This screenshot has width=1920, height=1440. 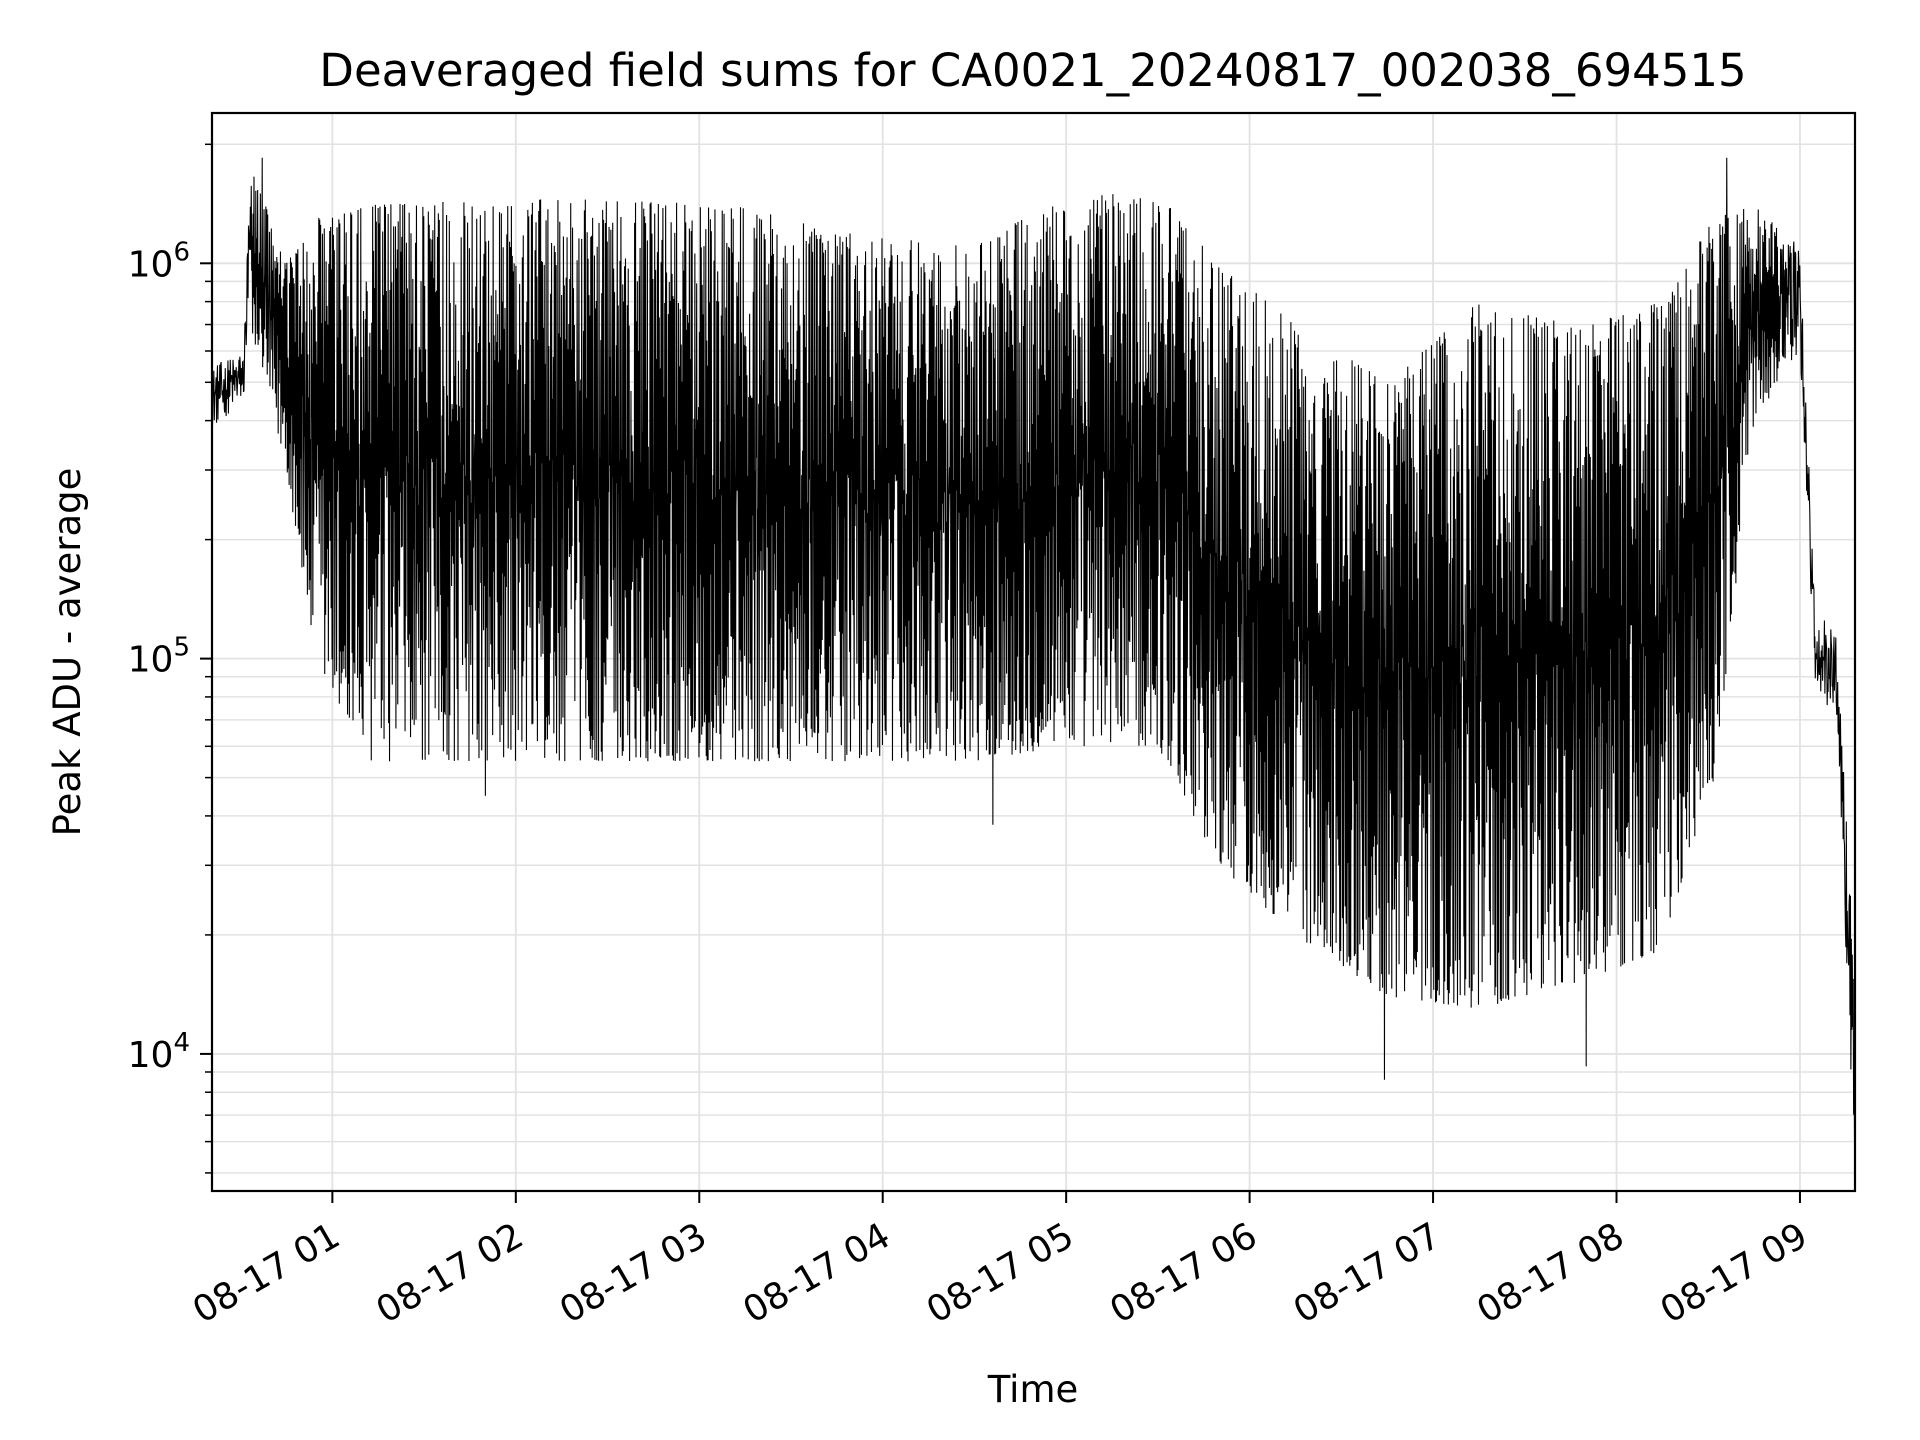 What do you see at coordinates (159, 261) in the screenshot?
I see `y-tick-label: 10⁶` at bounding box center [159, 261].